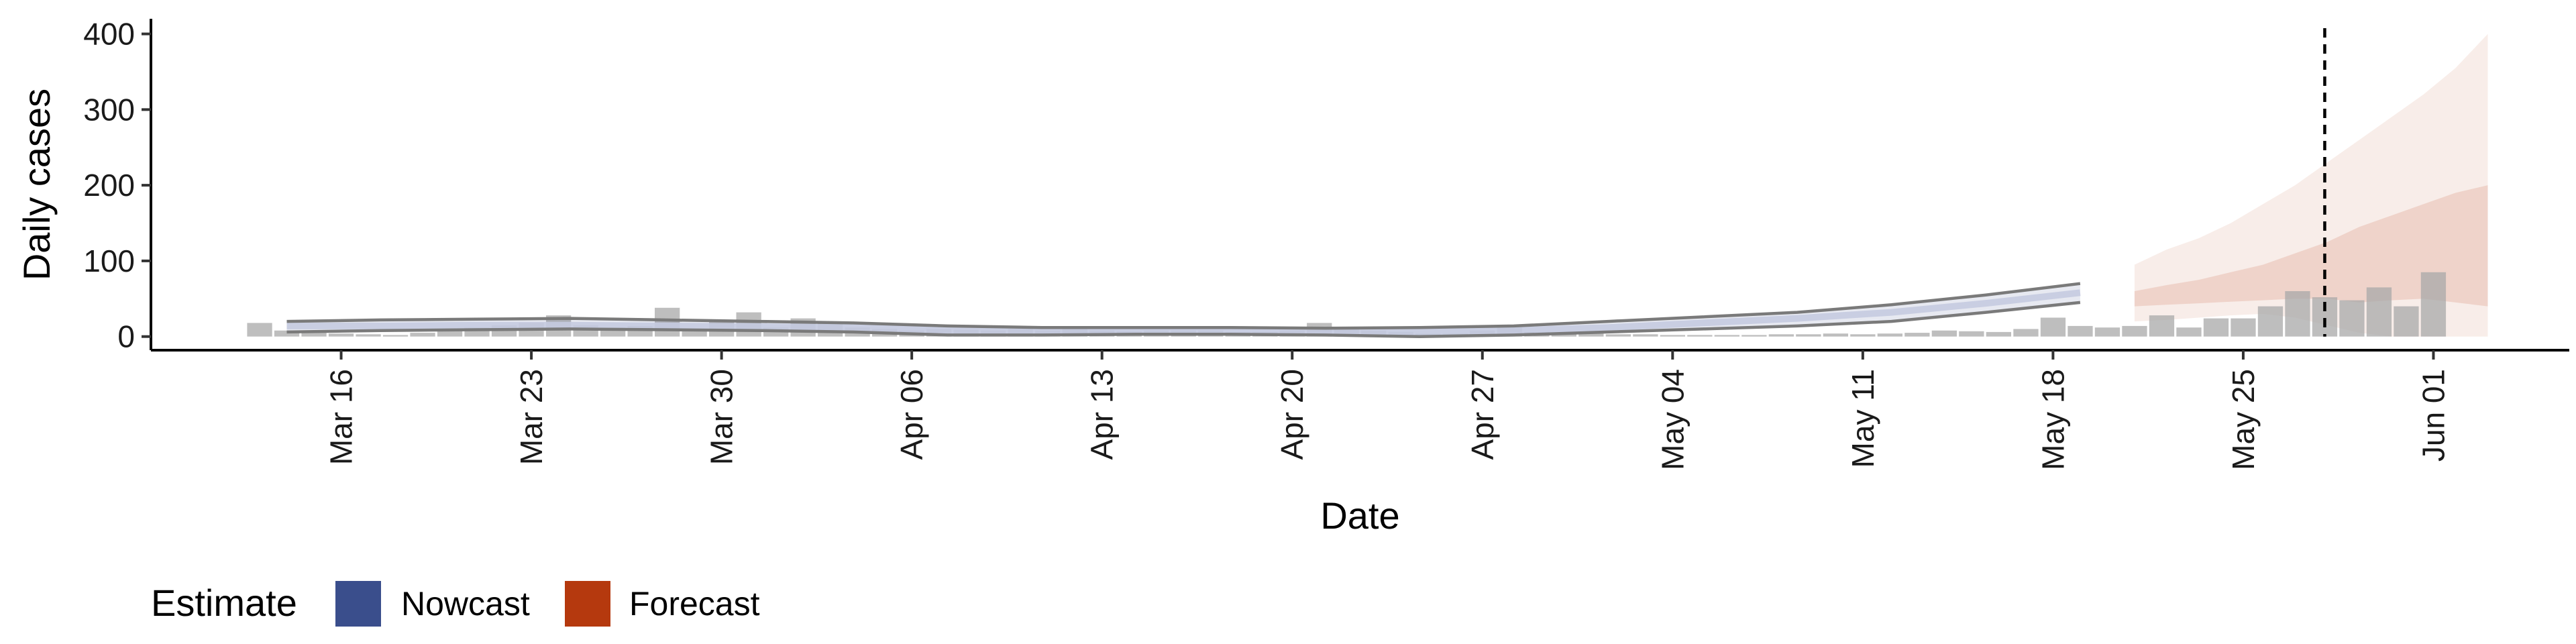 The height and width of the screenshot is (644, 2576). I want to click on x-tick-label: May 04, so click(1672, 419).